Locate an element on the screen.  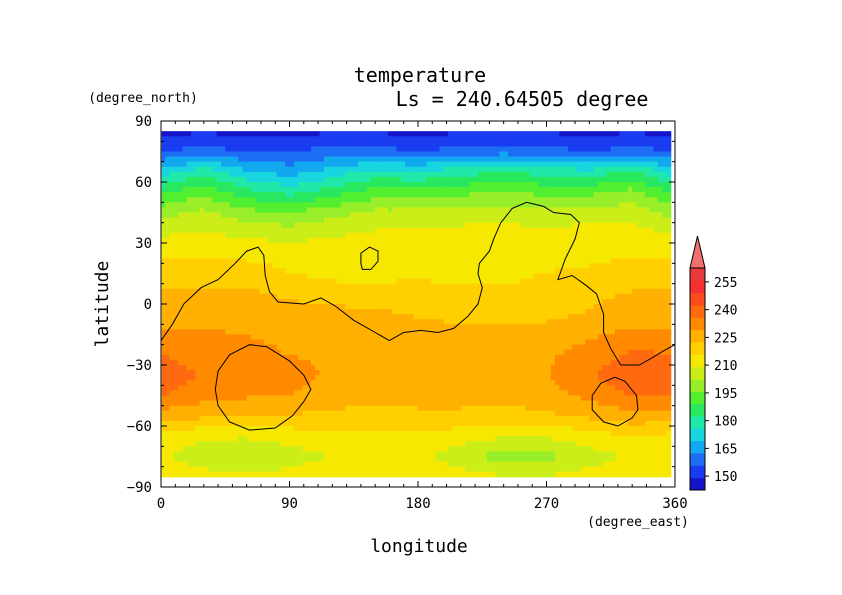
y-axis-label: latitude is located at coordinates (102, 304).